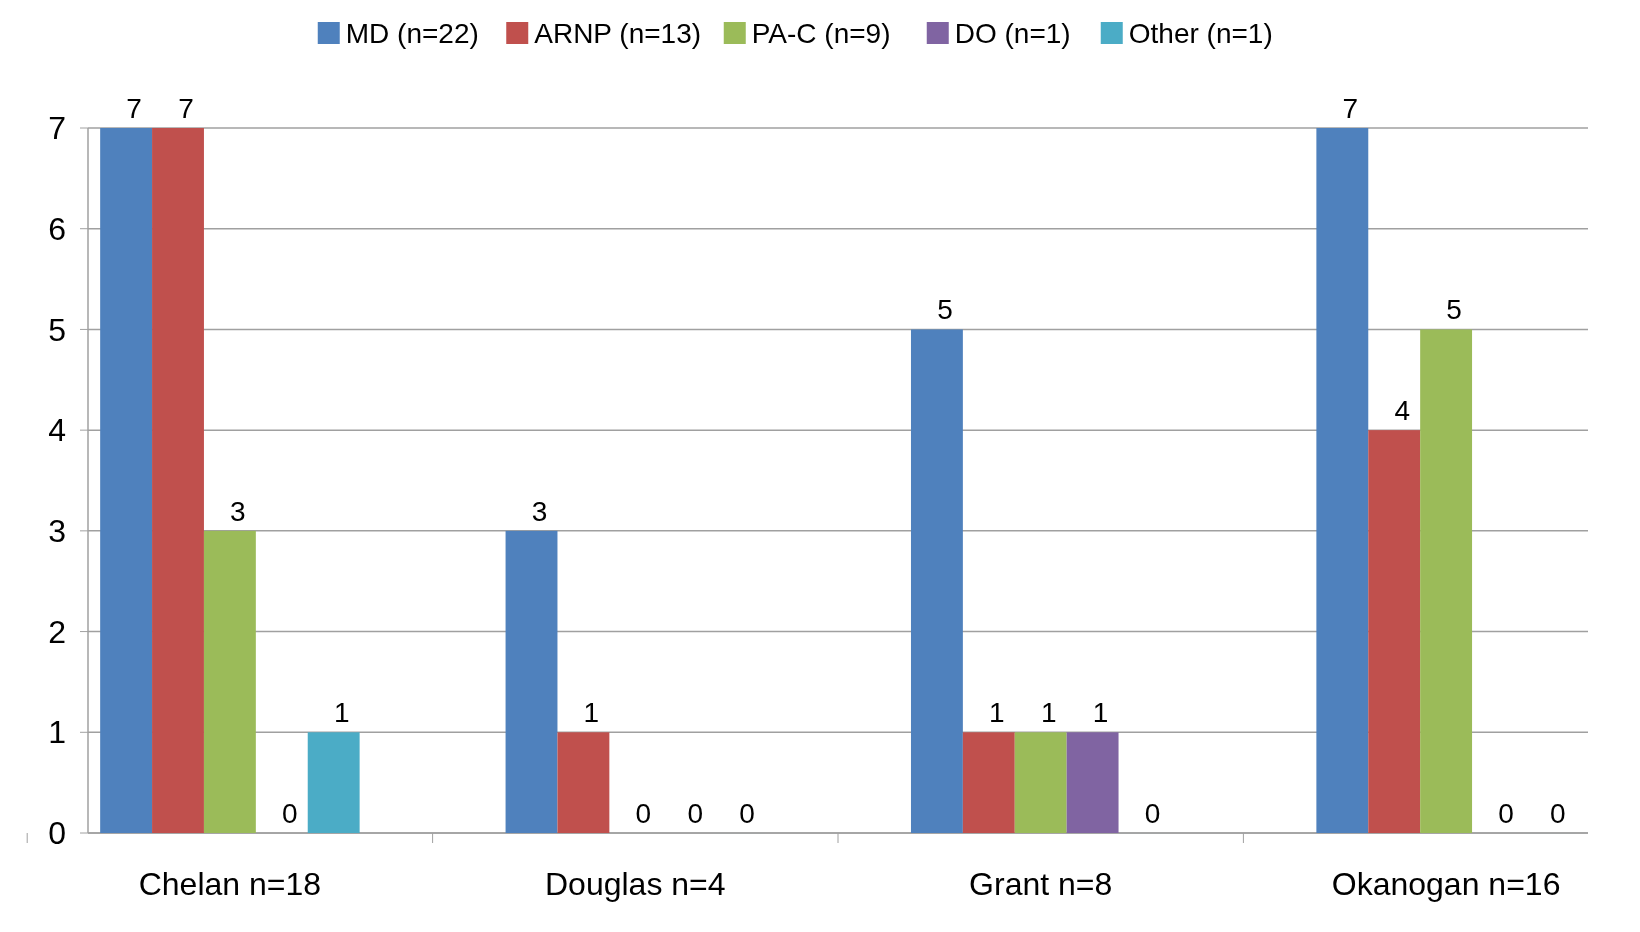  What do you see at coordinates (821, 33) in the screenshot?
I see `legend-label: PA-C (n=9)` at bounding box center [821, 33].